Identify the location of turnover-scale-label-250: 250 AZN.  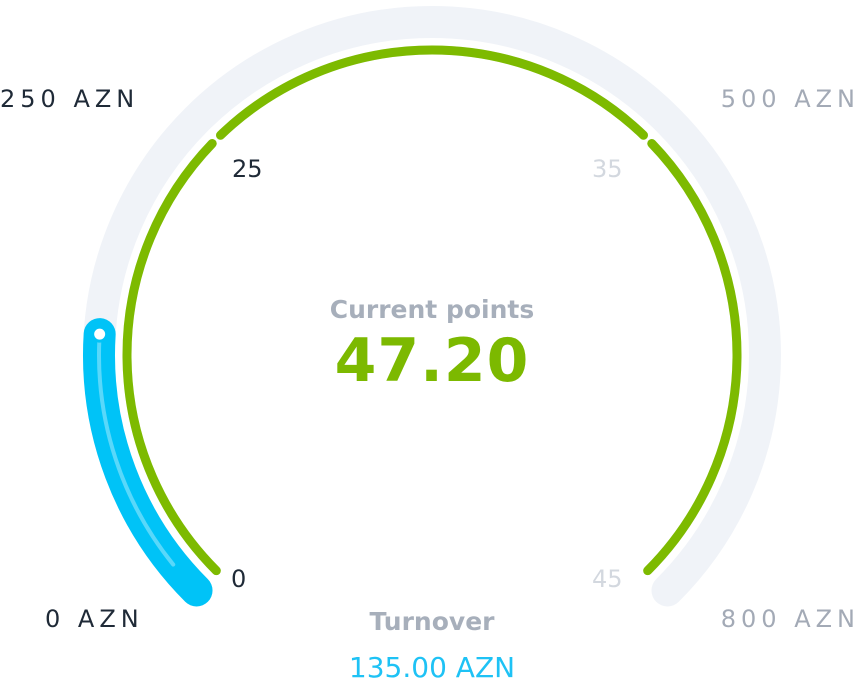
(70, 99).